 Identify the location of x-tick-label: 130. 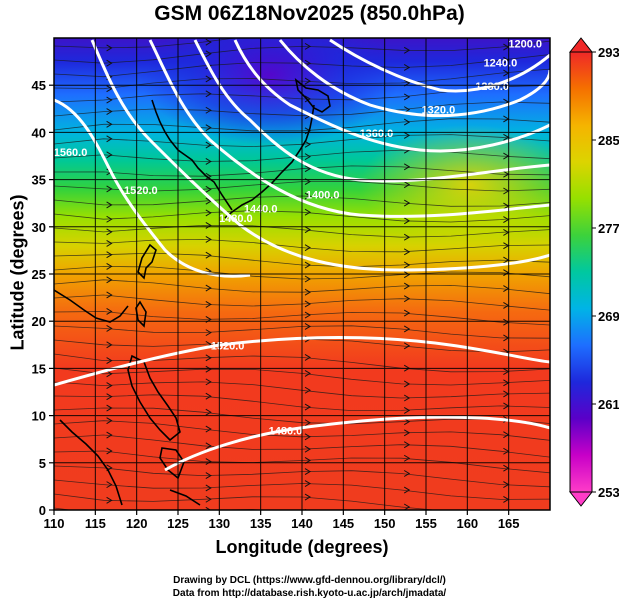
(219, 523).